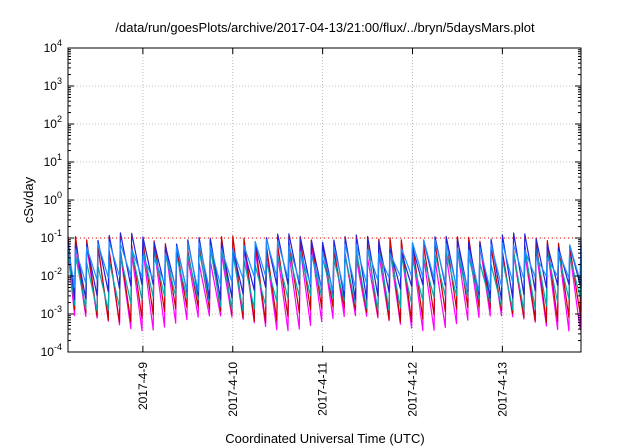 The width and height of the screenshot is (640, 448). I want to click on x-tick-label: 2017-4-12, so click(412, 389).